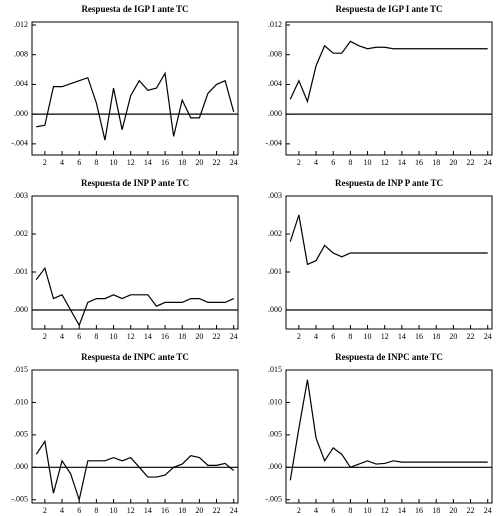  I want to click on y-tick-label: .002, so click(275, 233).